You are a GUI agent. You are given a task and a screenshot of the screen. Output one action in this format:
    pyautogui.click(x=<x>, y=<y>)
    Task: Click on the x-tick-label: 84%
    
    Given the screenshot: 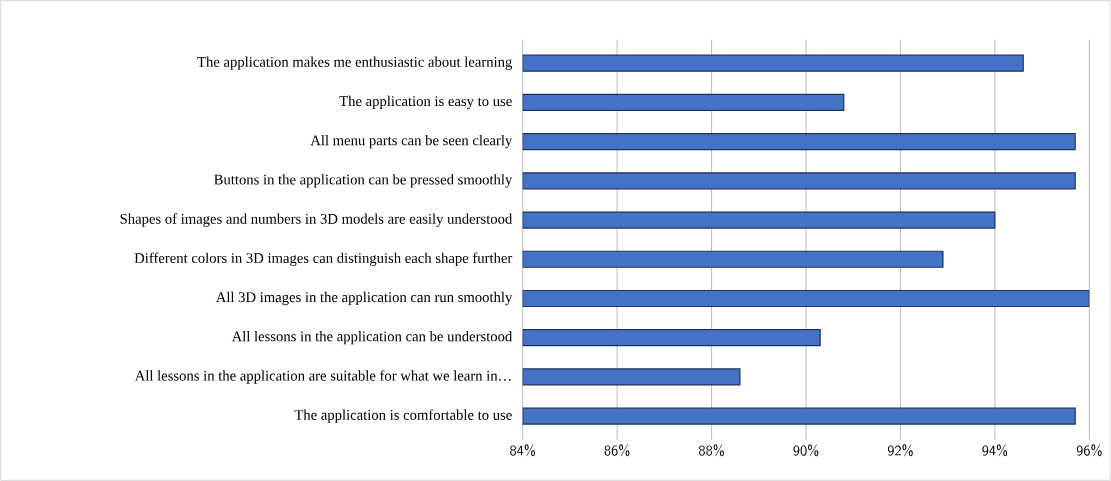 What is the action you would take?
    pyautogui.click(x=523, y=450)
    